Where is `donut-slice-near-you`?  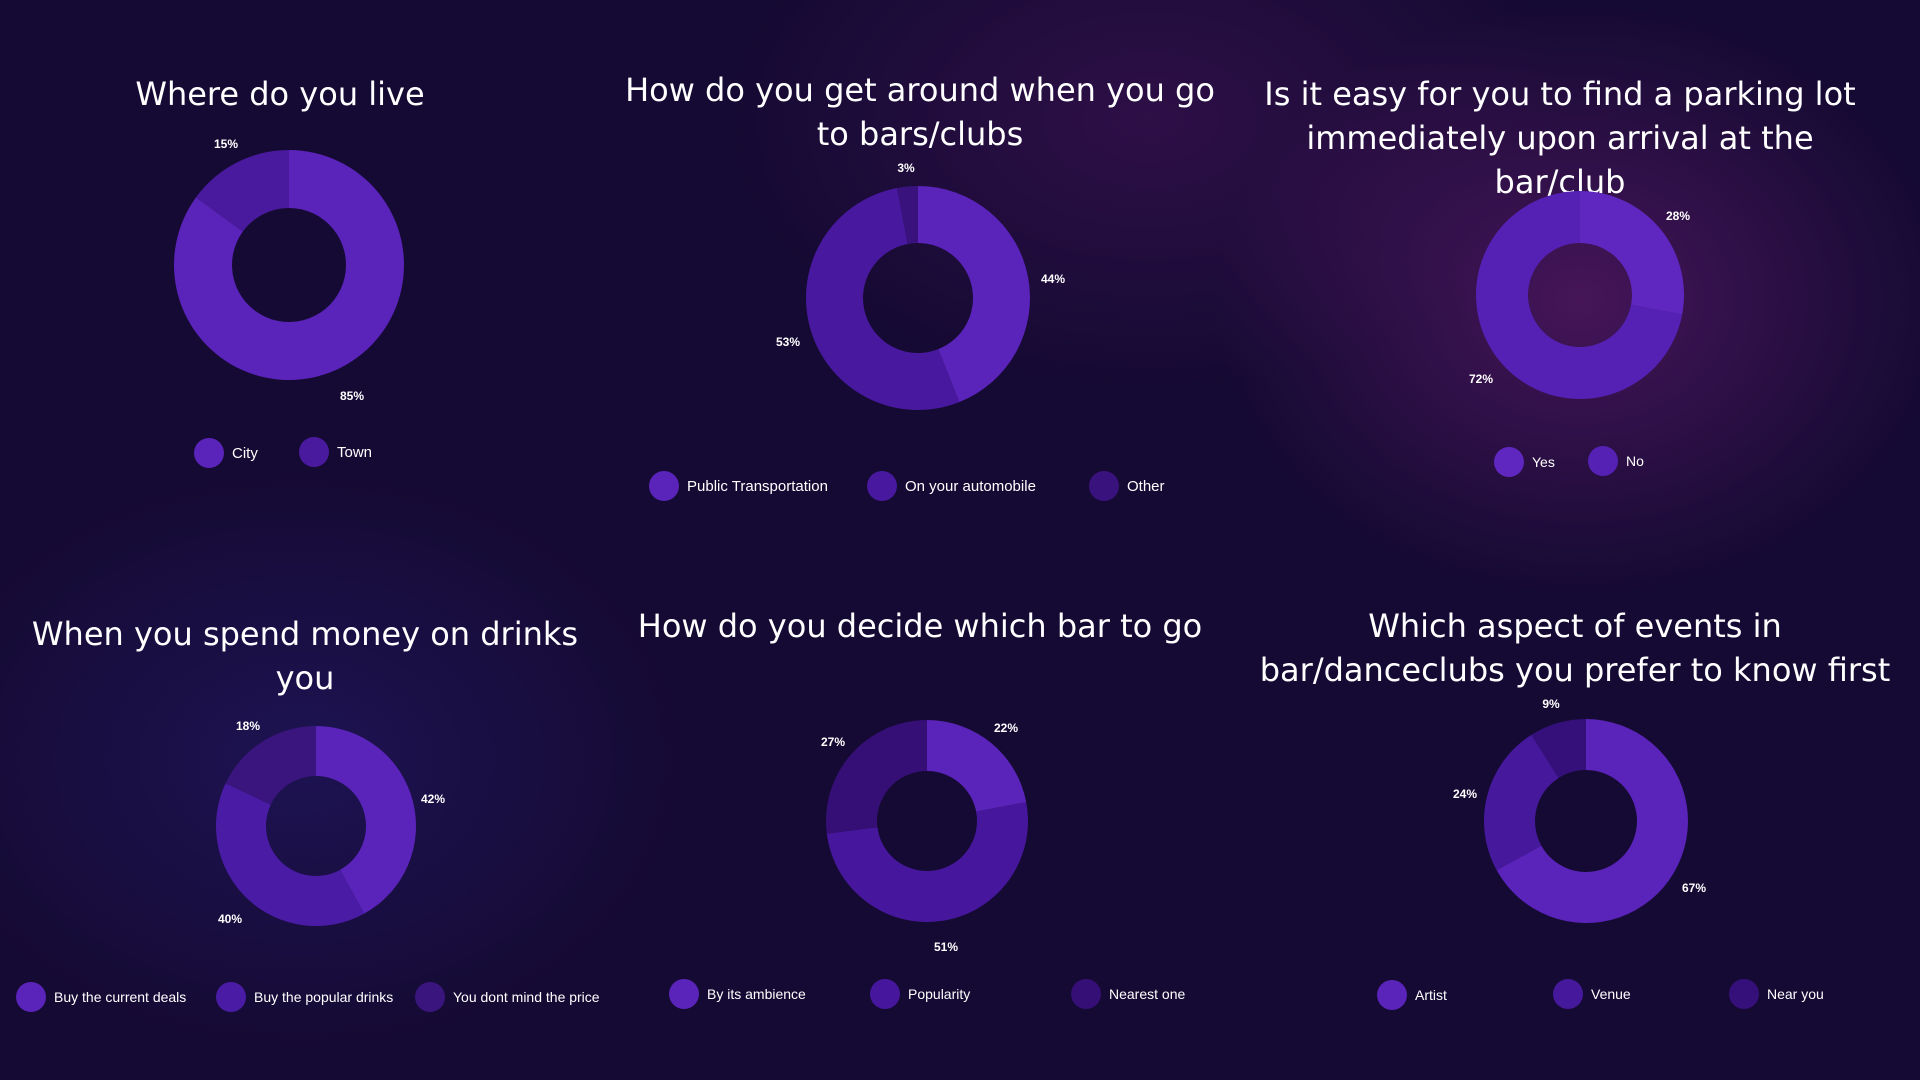
donut-slice-near-you is located at coordinates (1558, 748).